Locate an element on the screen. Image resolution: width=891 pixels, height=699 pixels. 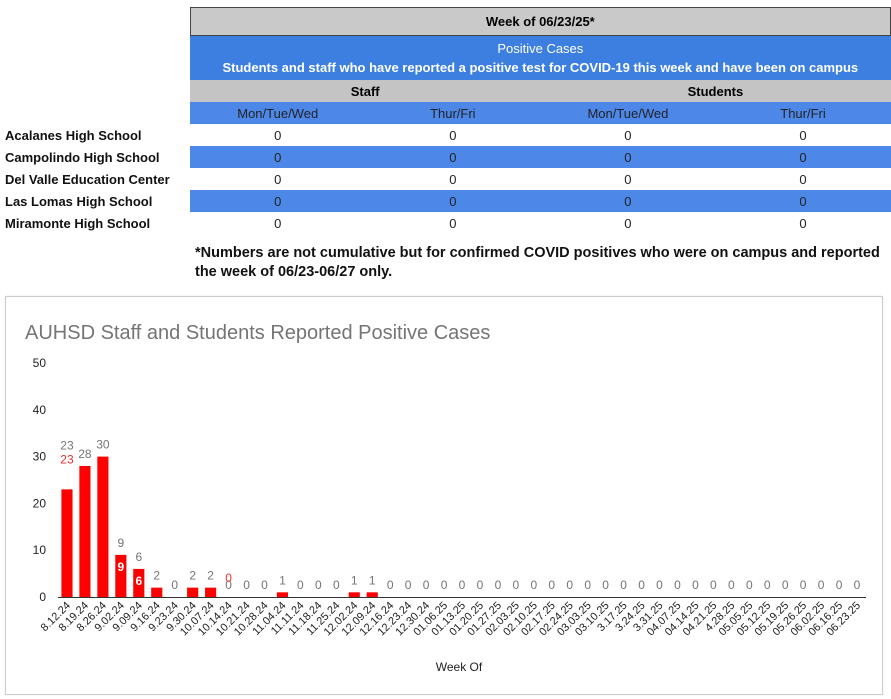
annotation-label: 23 is located at coordinates (67, 459).